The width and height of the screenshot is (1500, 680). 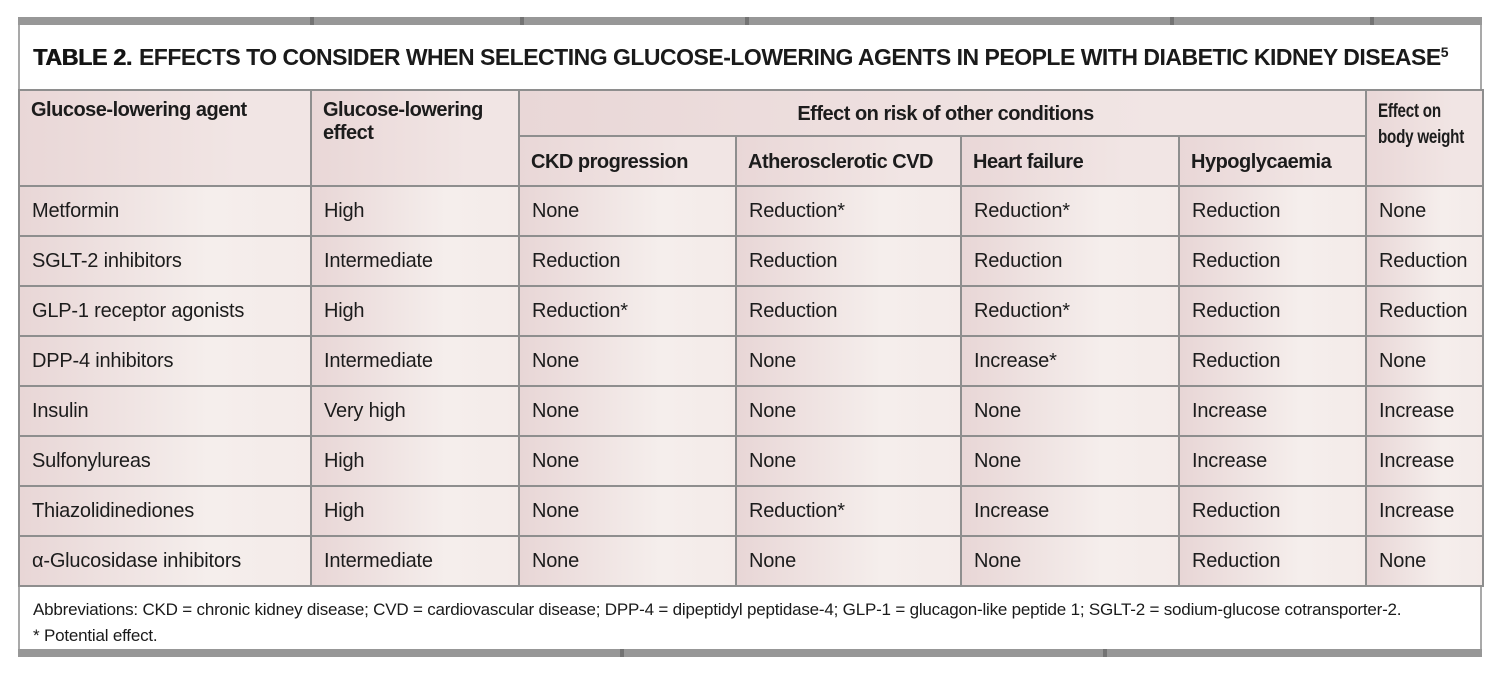 What do you see at coordinates (165, 261) in the screenshot?
I see `table-cell: SGLT-2 inhibitors` at bounding box center [165, 261].